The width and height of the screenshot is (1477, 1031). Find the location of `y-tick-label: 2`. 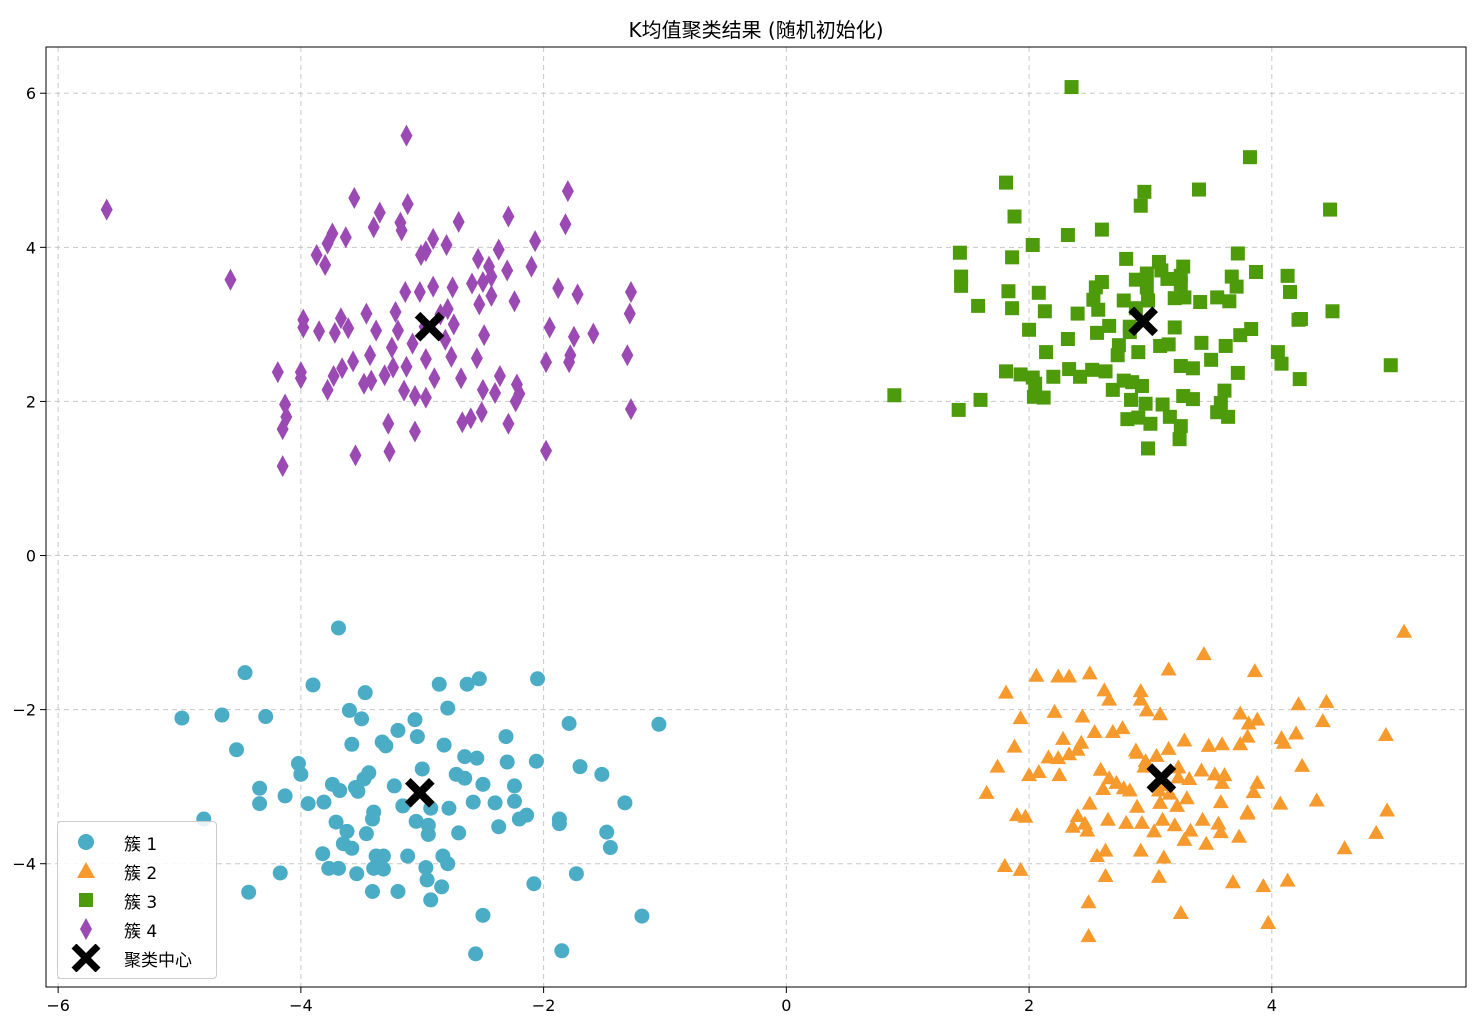

y-tick-label: 2 is located at coordinates (31, 401).